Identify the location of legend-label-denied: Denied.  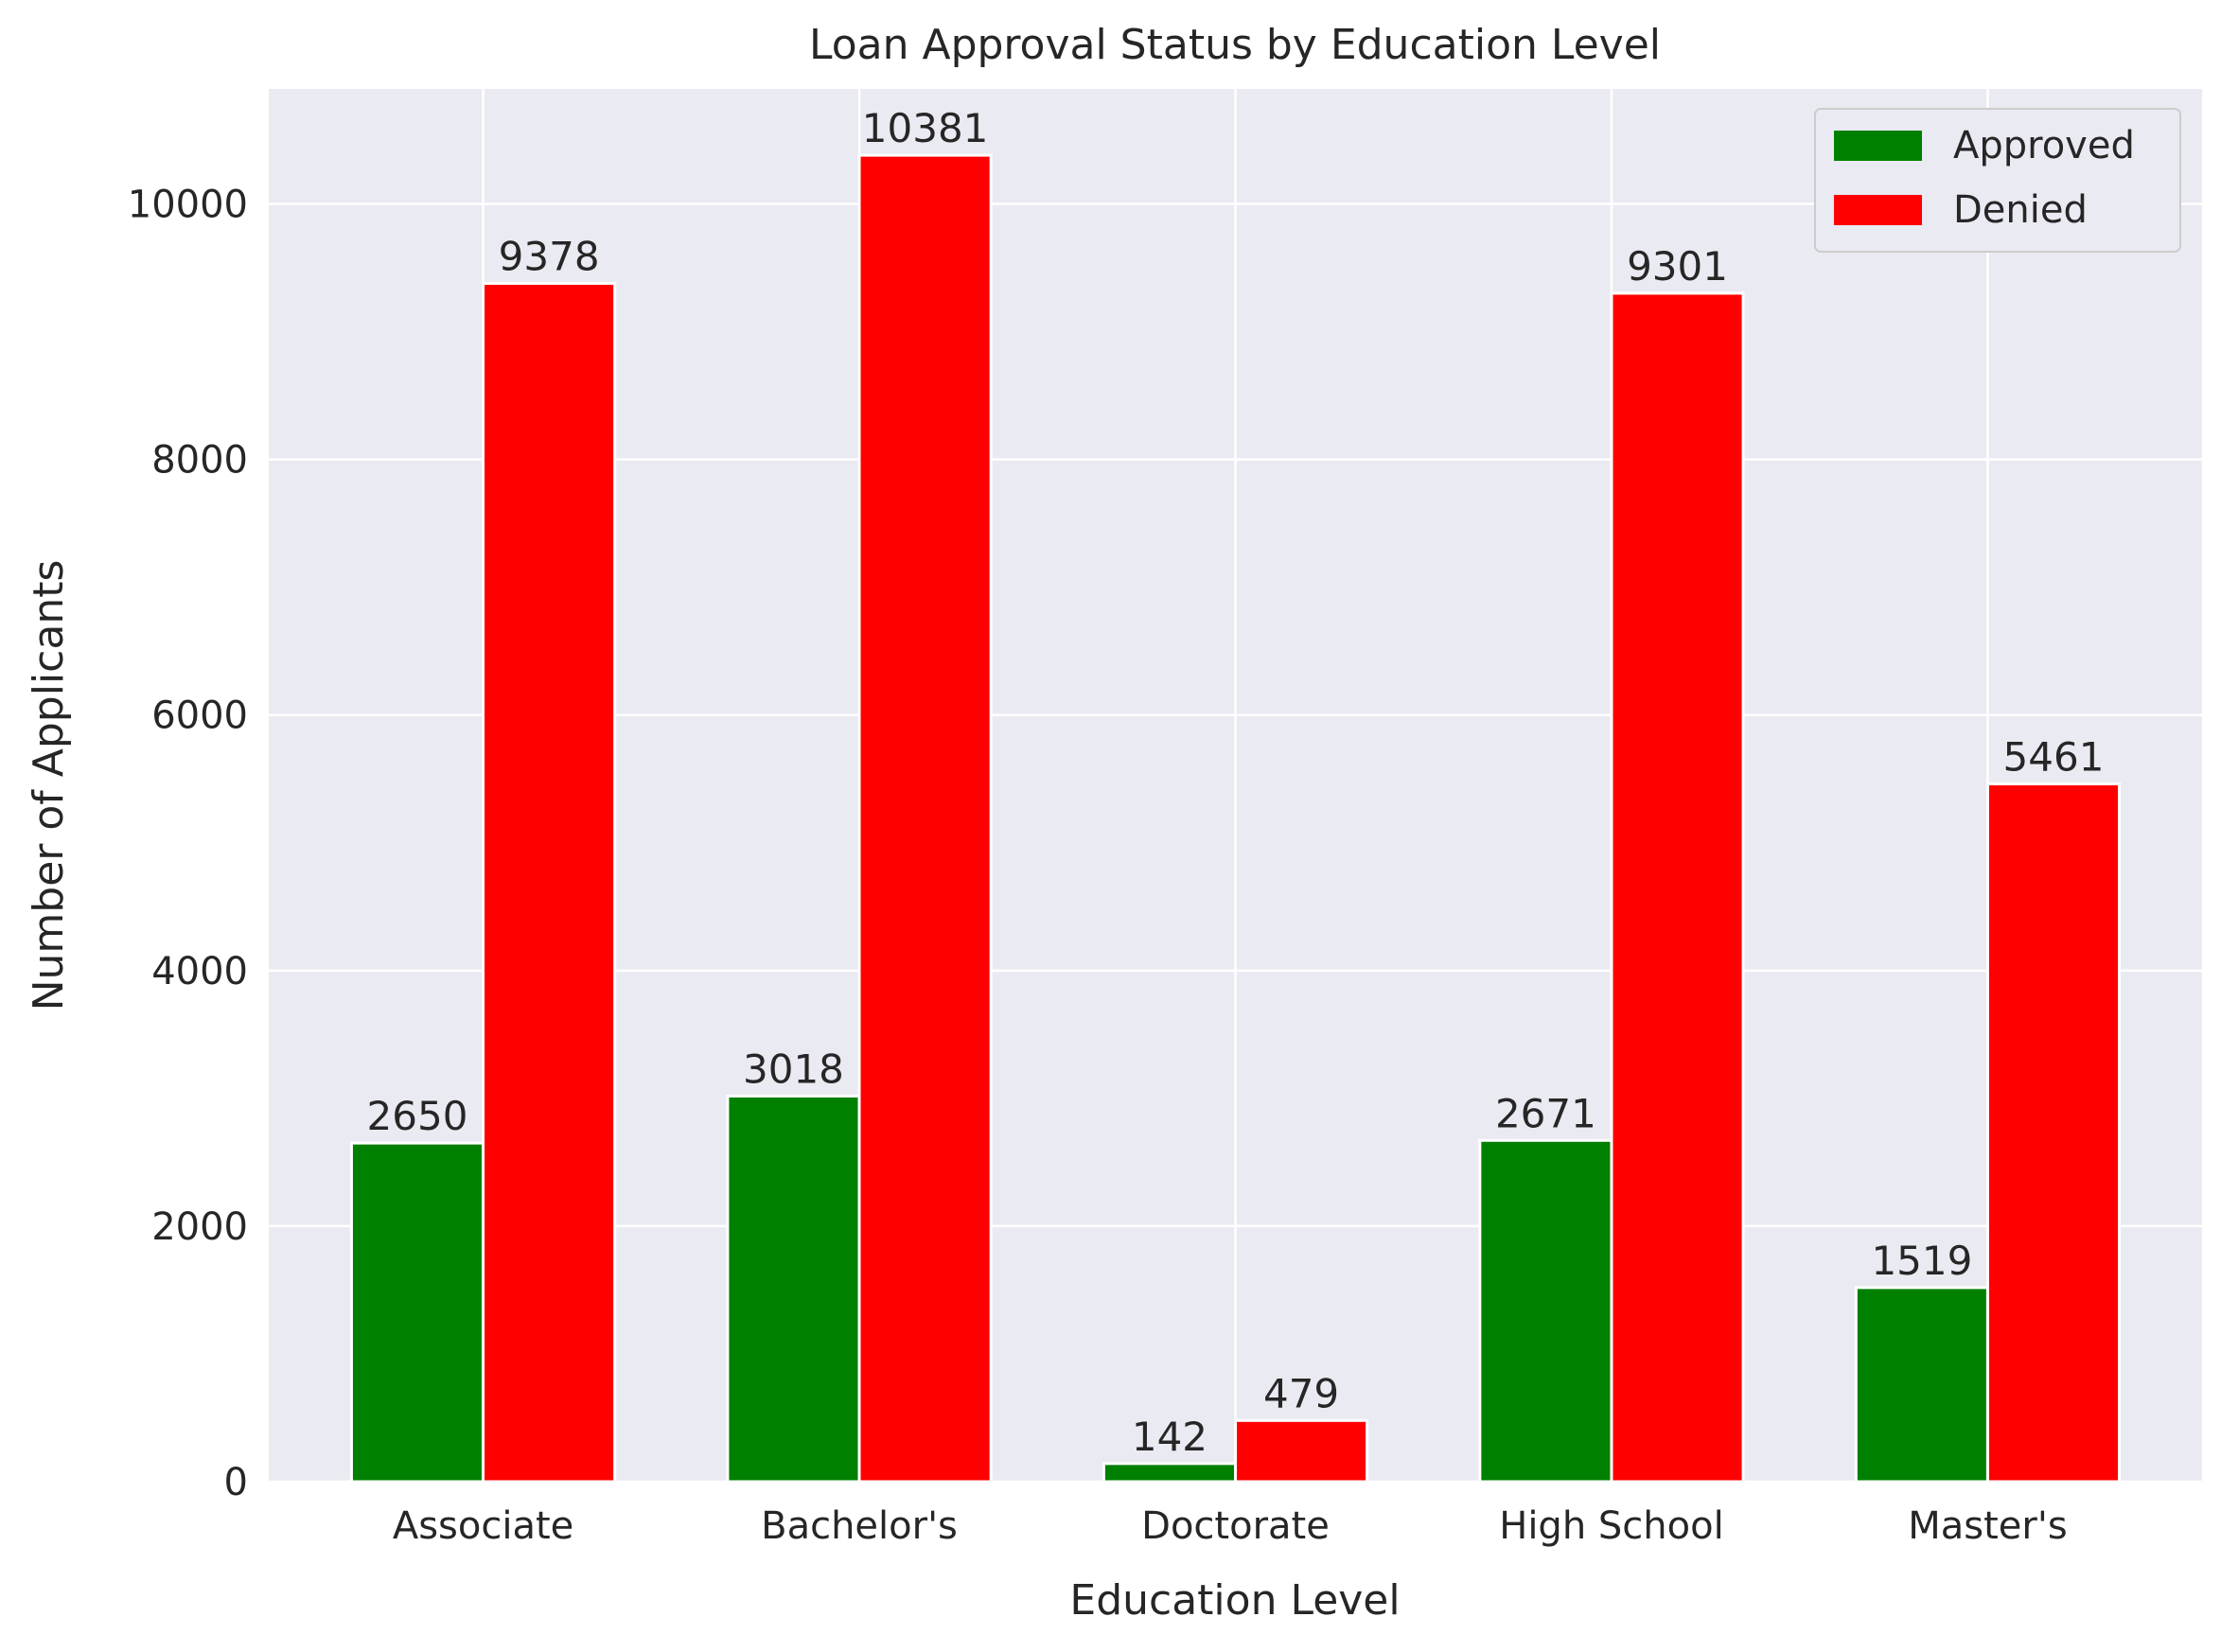
(2020, 210).